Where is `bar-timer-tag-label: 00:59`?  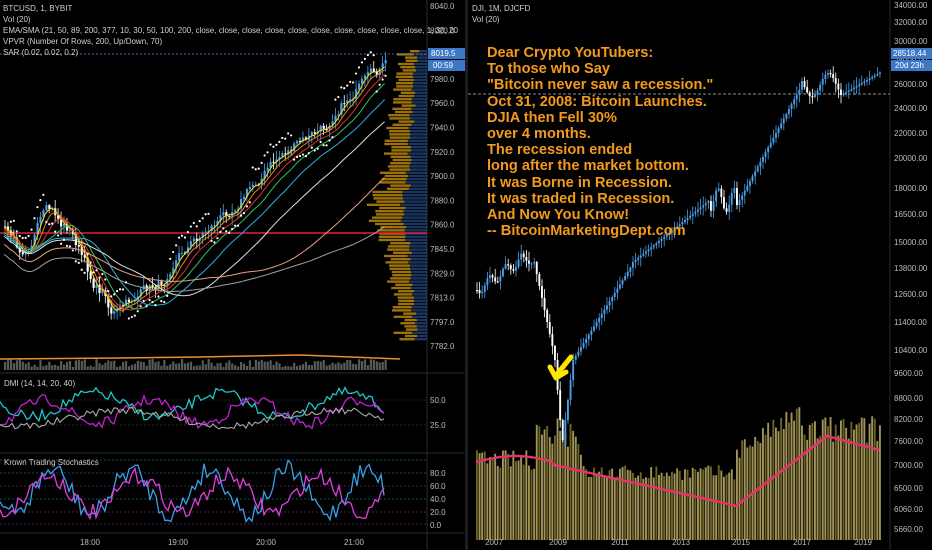 bar-timer-tag-label: 00:59 is located at coordinates (443, 65).